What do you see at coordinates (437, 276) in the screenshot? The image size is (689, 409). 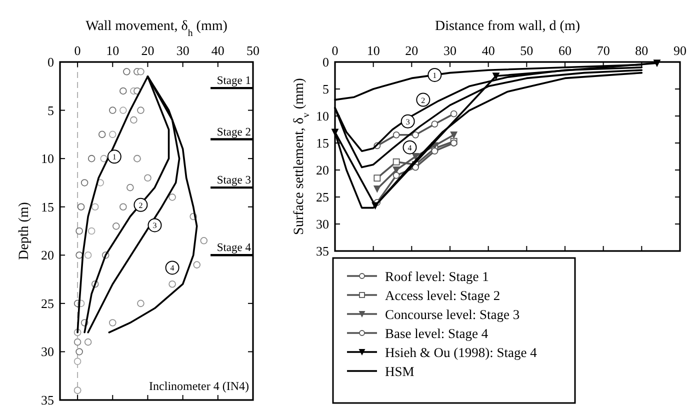 I see `legend-label: Roof level: Stage 1` at bounding box center [437, 276].